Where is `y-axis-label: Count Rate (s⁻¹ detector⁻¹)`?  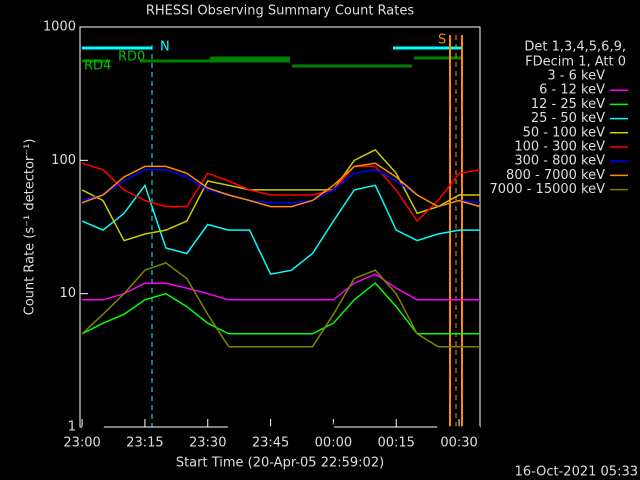 y-axis-label: Count Rate (s⁻¹ detector⁻¹) is located at coordinates (30, 227).